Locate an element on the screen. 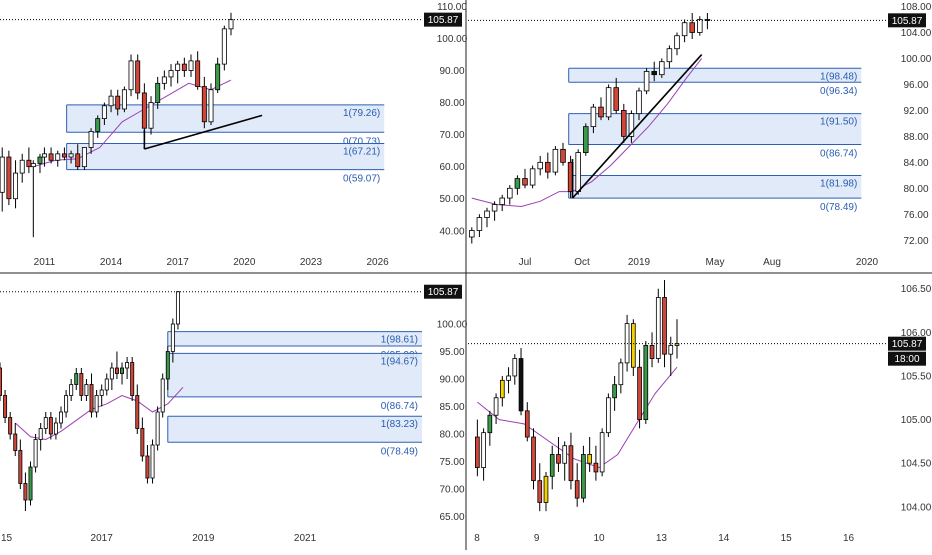 This screenshot has width=932, height=555. price-tick-label: 106.50 is located at coordinates (916, 289).